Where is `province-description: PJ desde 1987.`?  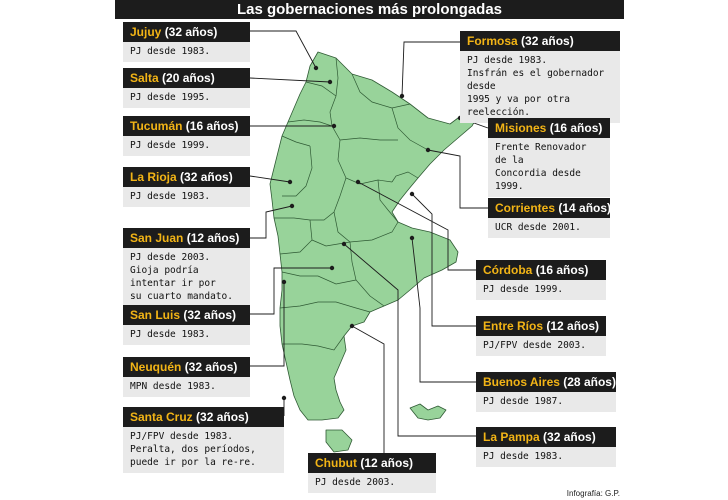 province-description: PJ desde 1987. is located at coordinates (546, 402).